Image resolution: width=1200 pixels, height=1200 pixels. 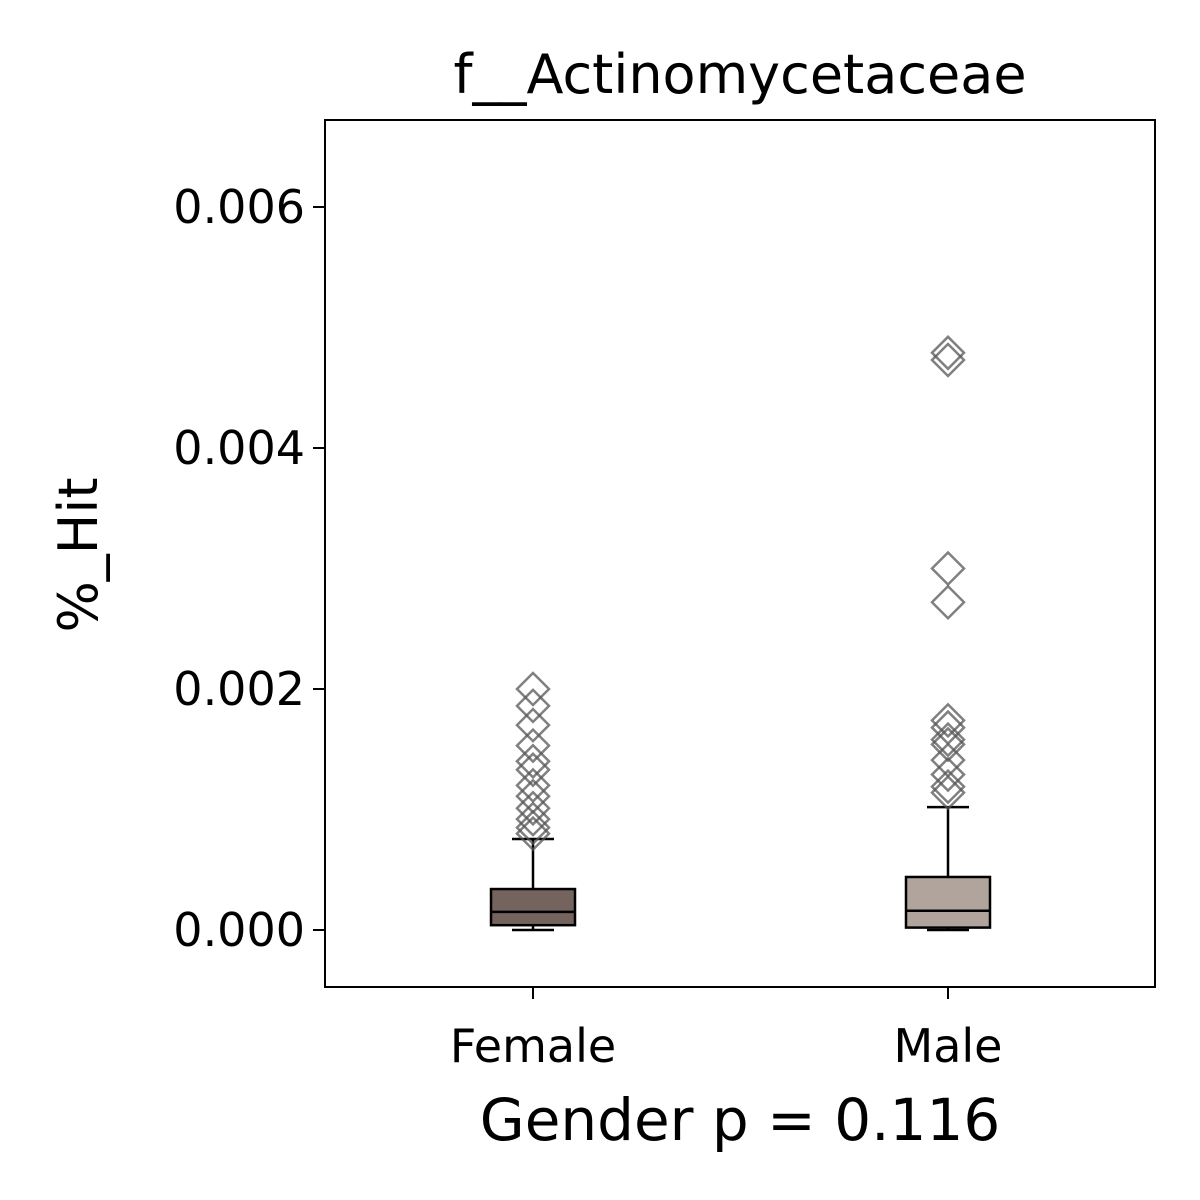 I want to click on x-tick-label: Female, so click(x=533, y=1046).